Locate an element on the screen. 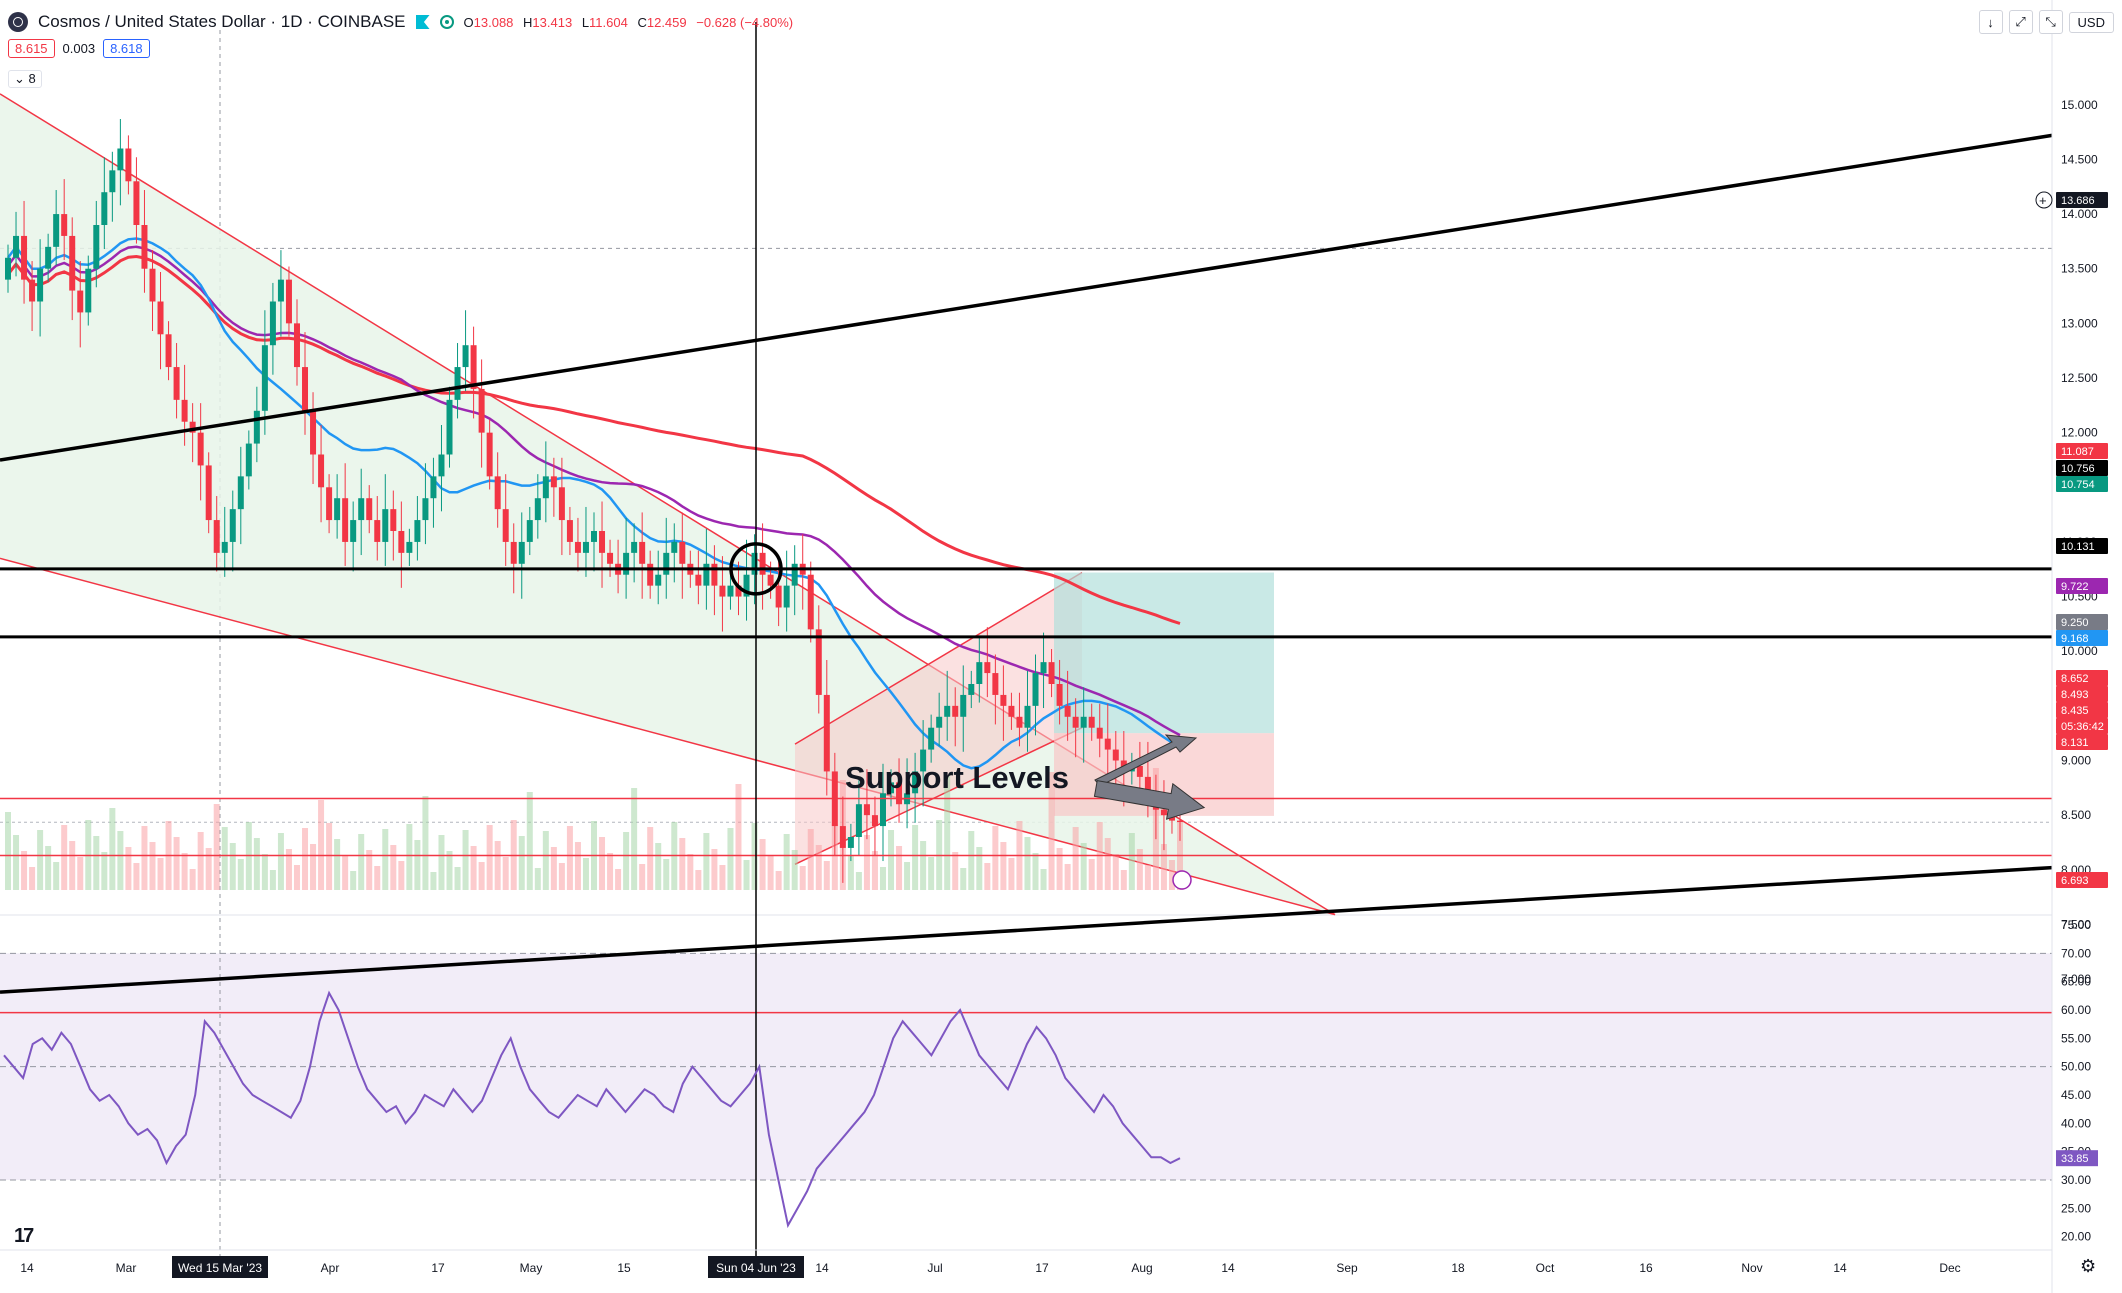  rsi-tick-label: 45.00 is located at coordinates (2076, 1095).